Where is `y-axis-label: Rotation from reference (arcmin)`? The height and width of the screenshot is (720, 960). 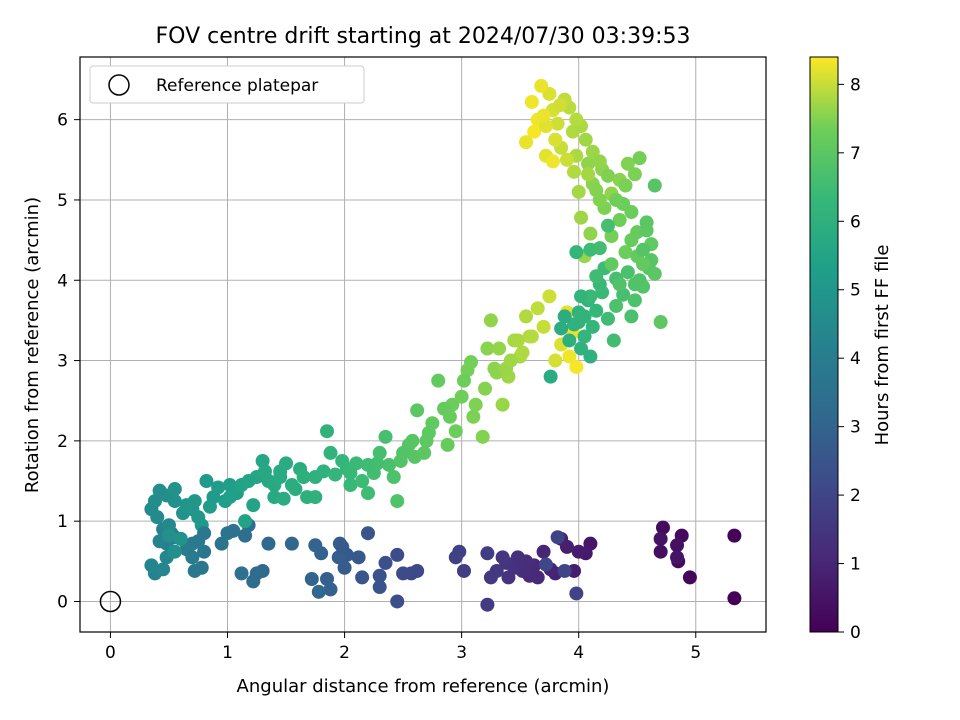
y-axis-label: Rotation from reference (arcmin) is located at coordinates (32, 345).